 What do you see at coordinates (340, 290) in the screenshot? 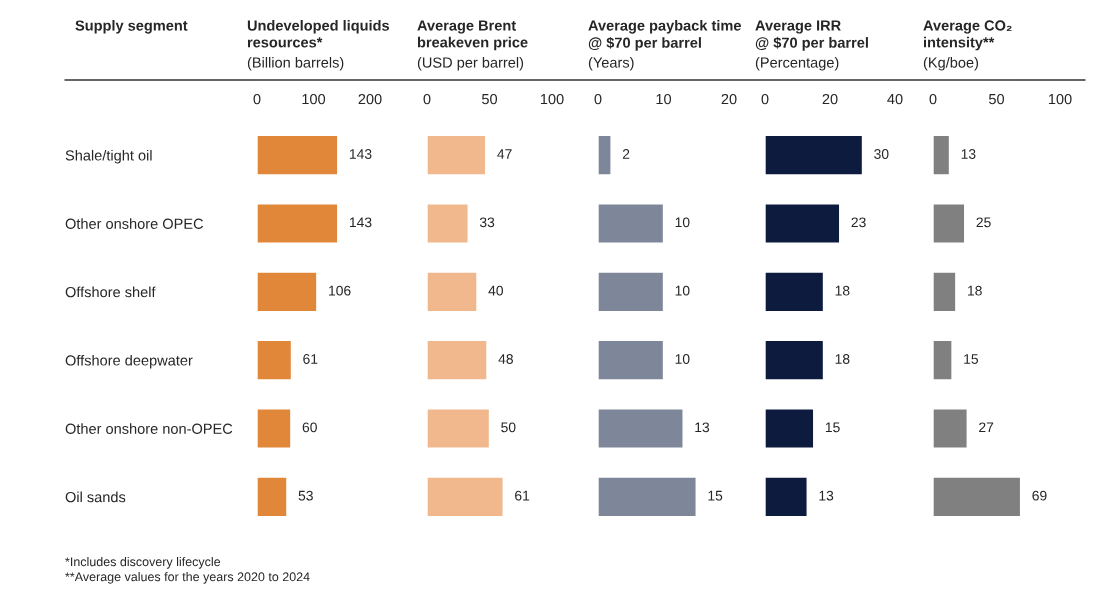
I see `data-label: 106` at bounding box center [340, 290].